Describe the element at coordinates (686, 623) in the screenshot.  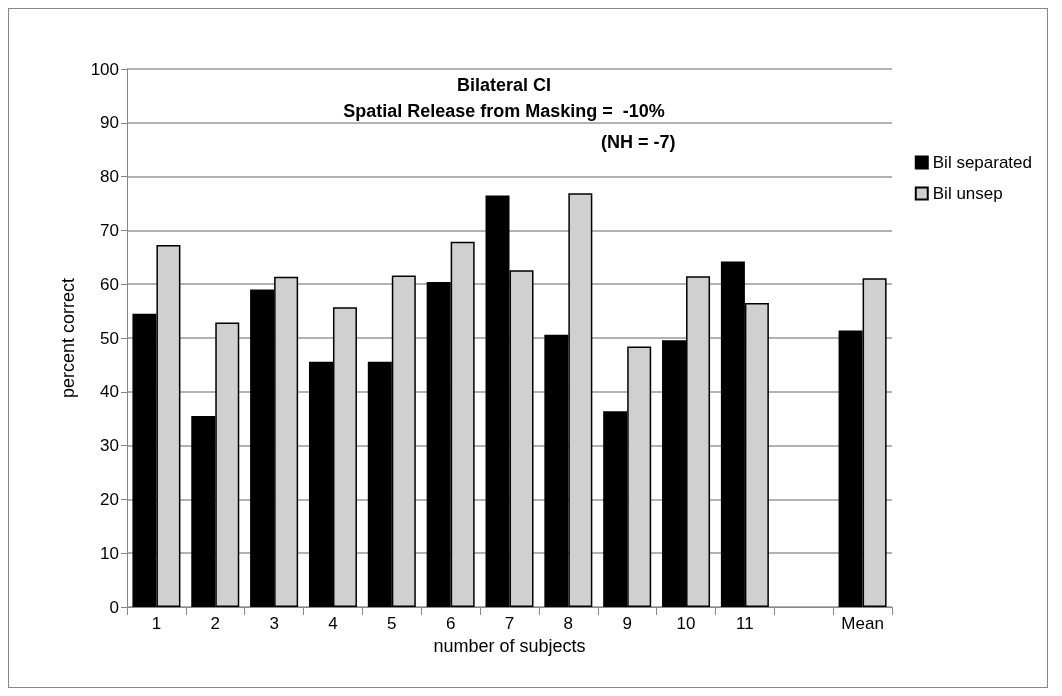
I see `x-tick-label: 10` at that location.